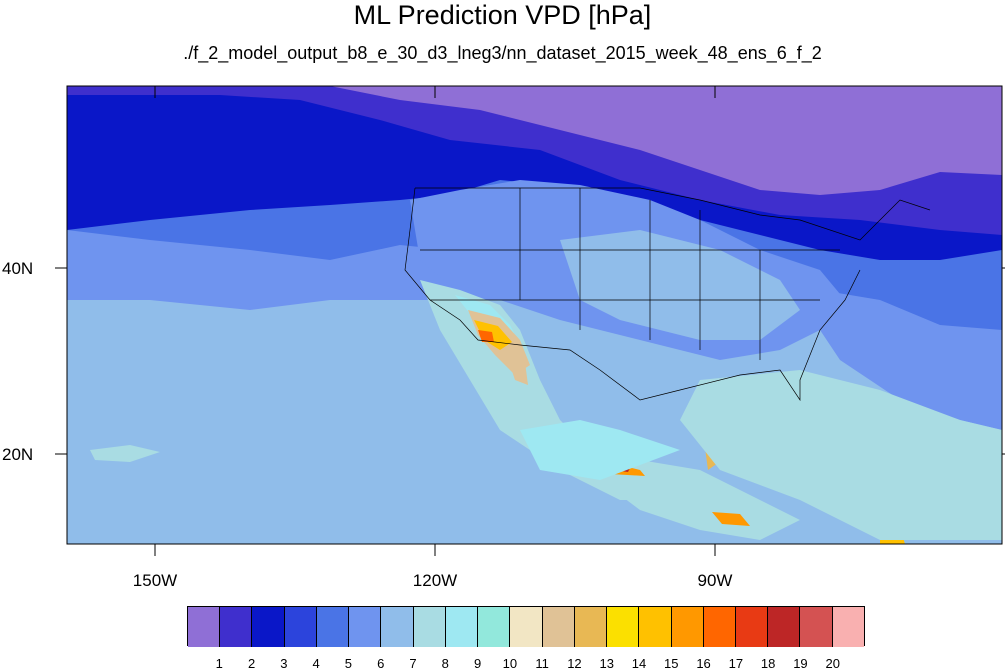 This screenshot has width=1005, height=672. I want to click on colorbar-labels: 1 2 3 4 5 6 7 8 9 10 11 12 13 14 15 16 17 18 19 20, so click(526, 664).